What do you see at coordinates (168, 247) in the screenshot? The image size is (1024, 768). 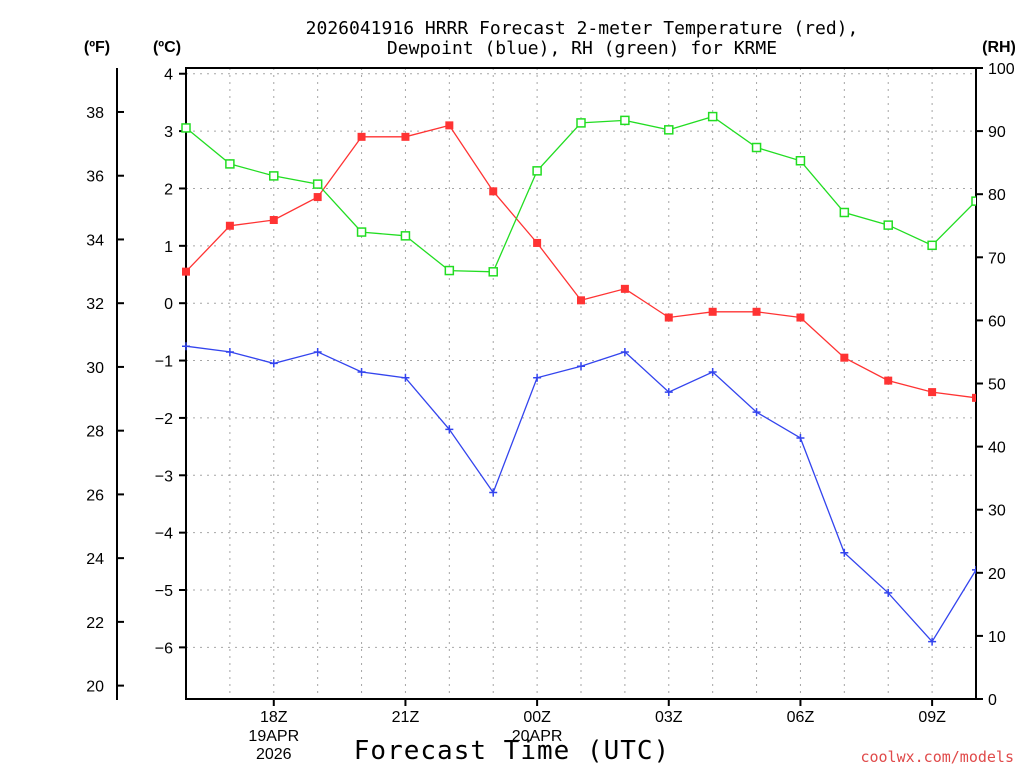 I see `c-tick-label: 1` at bounding box center [168, 247].